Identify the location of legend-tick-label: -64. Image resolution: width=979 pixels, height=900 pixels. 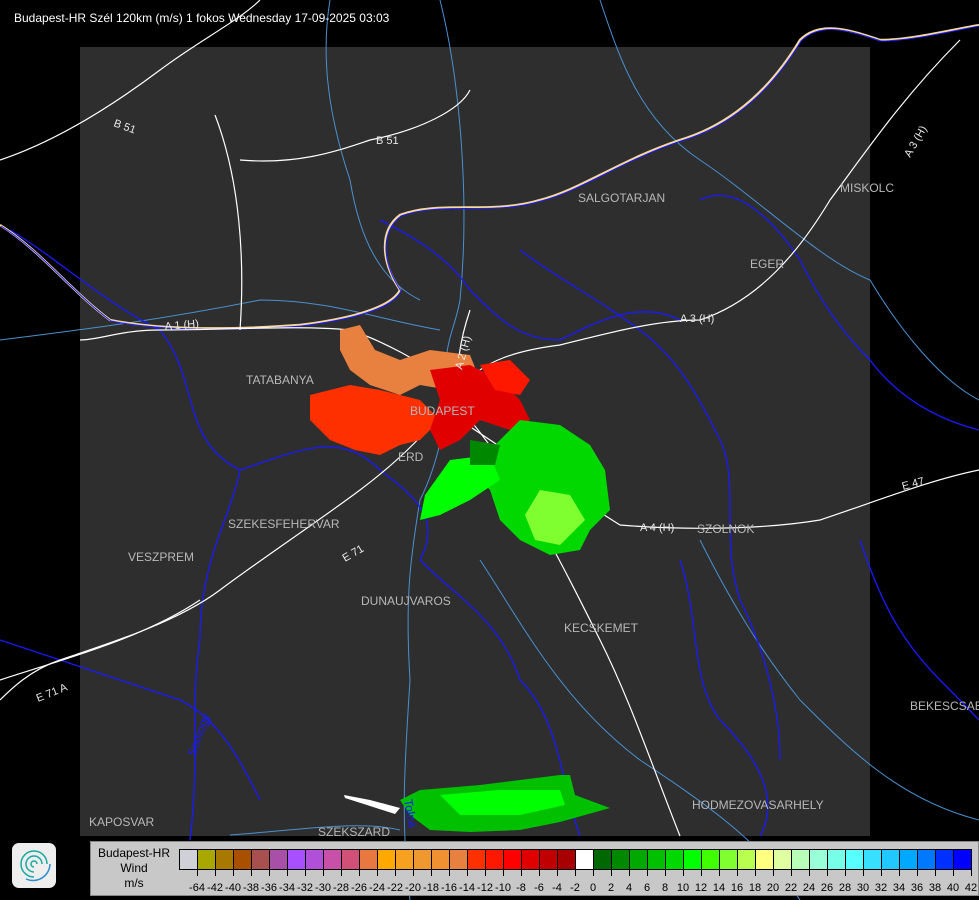
(197, 888).